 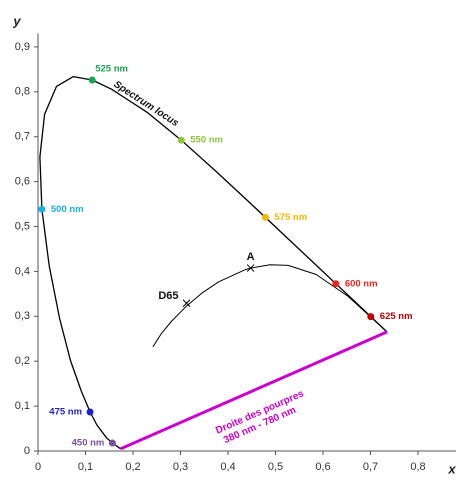 I want to click on x-tick-label: 0,5, so click(x=275, y=467).